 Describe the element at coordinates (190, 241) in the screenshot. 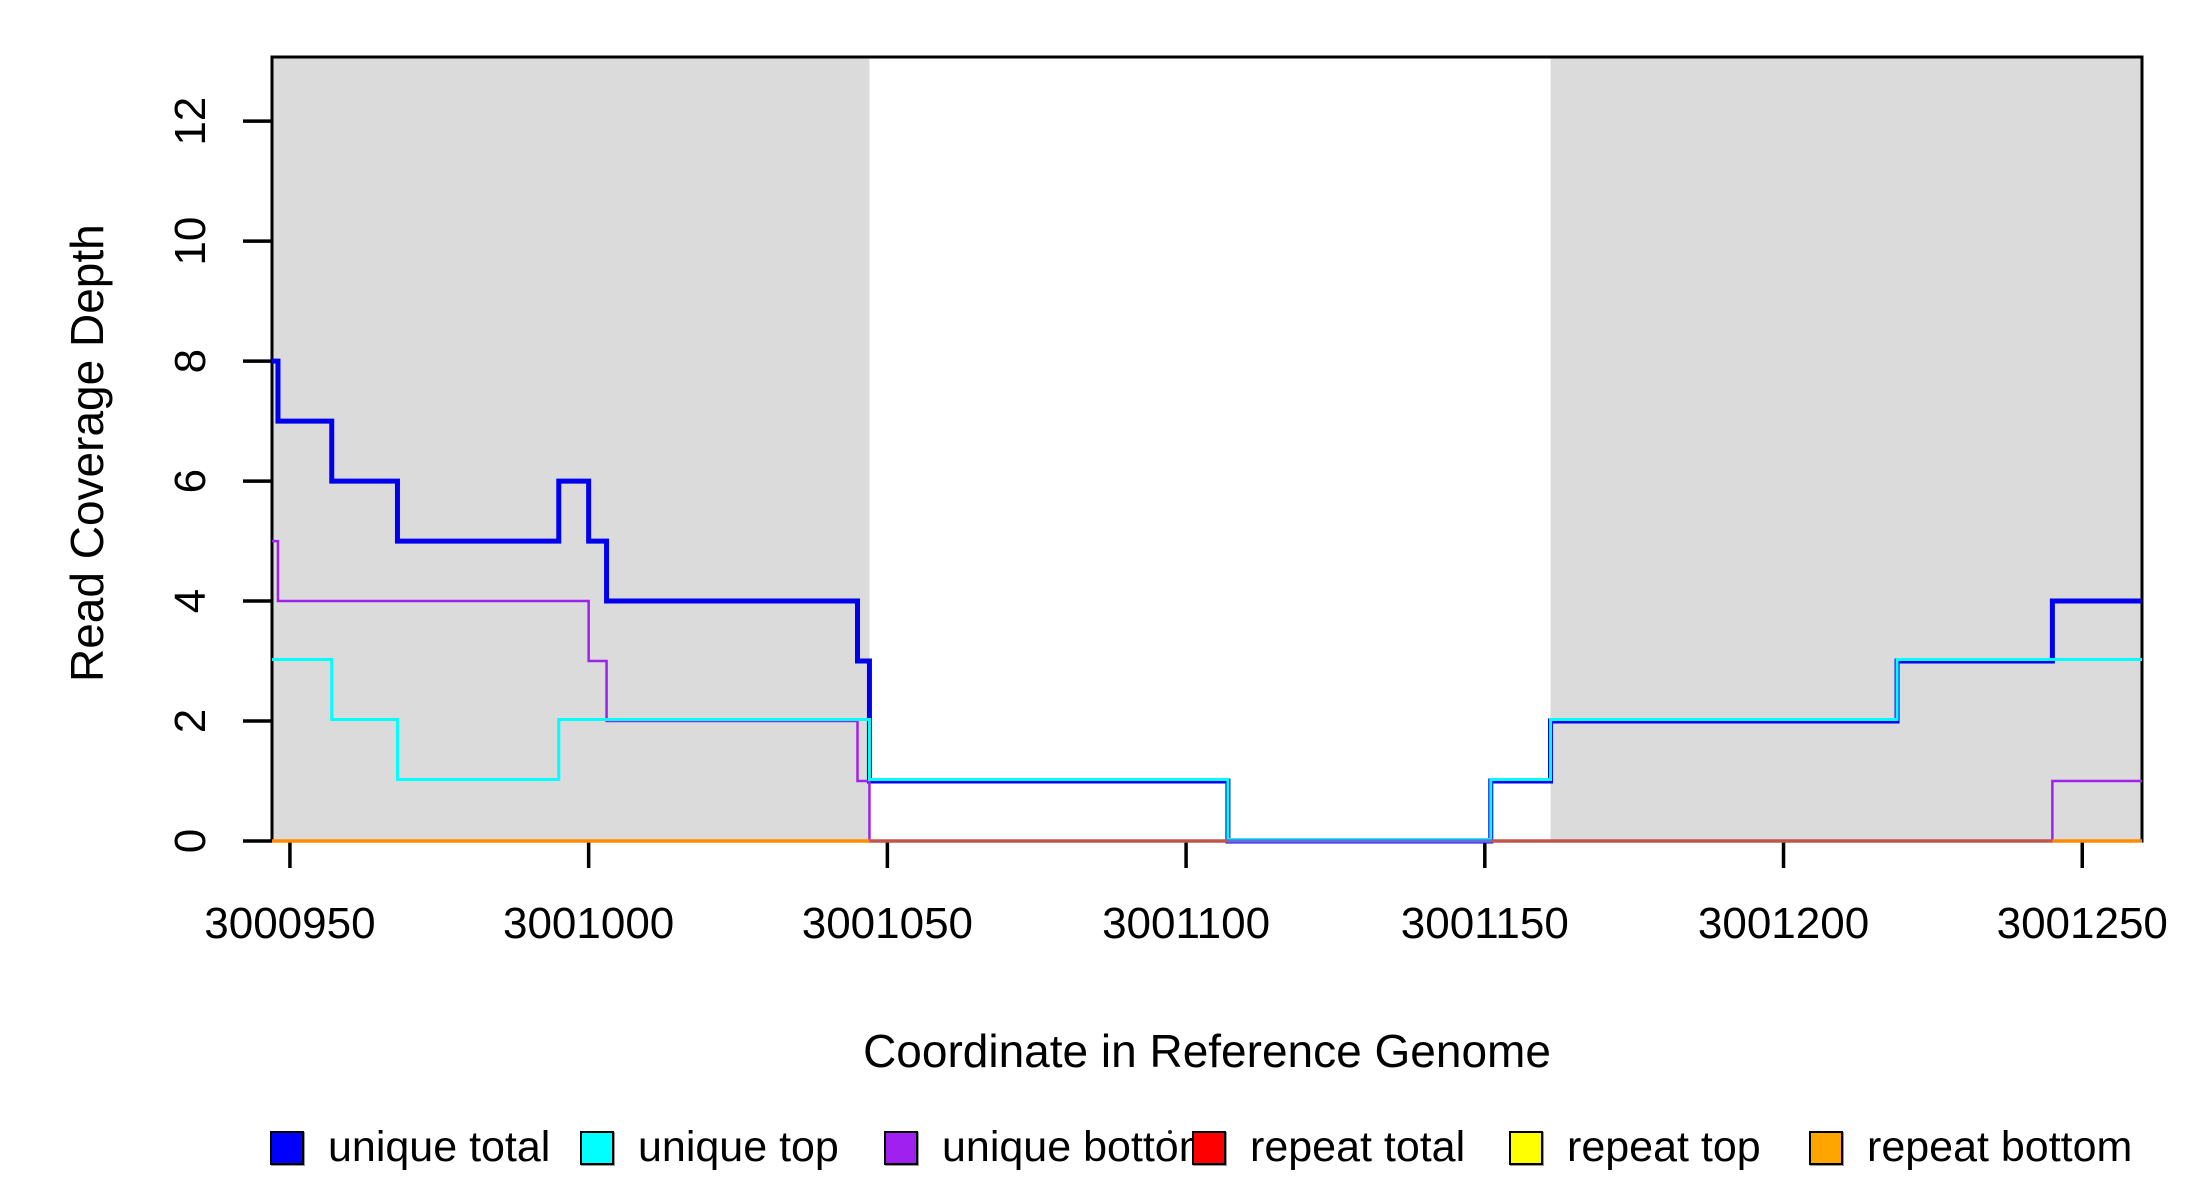

I see `y-tick-label: 10` at that location.